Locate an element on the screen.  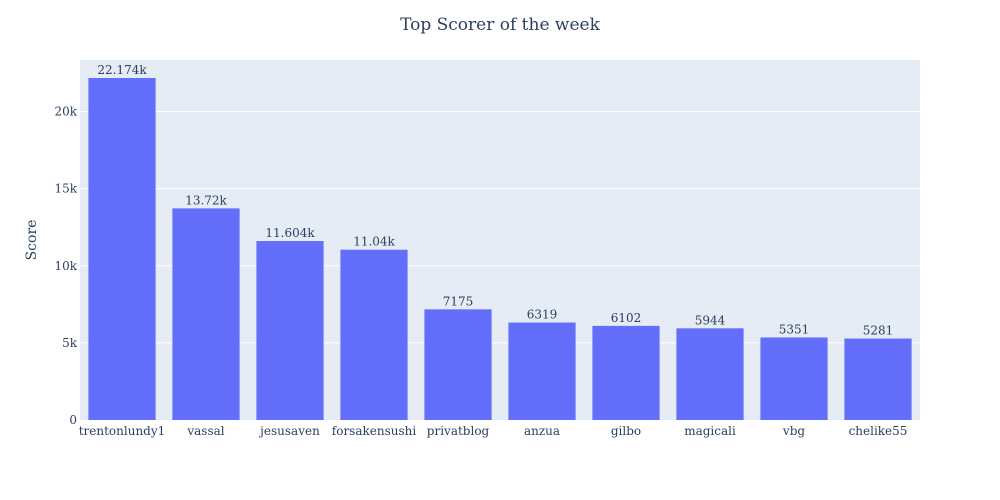
y-axis-ticks: 0 5k 10k 15k 20k is located at coordinates (65, 266).